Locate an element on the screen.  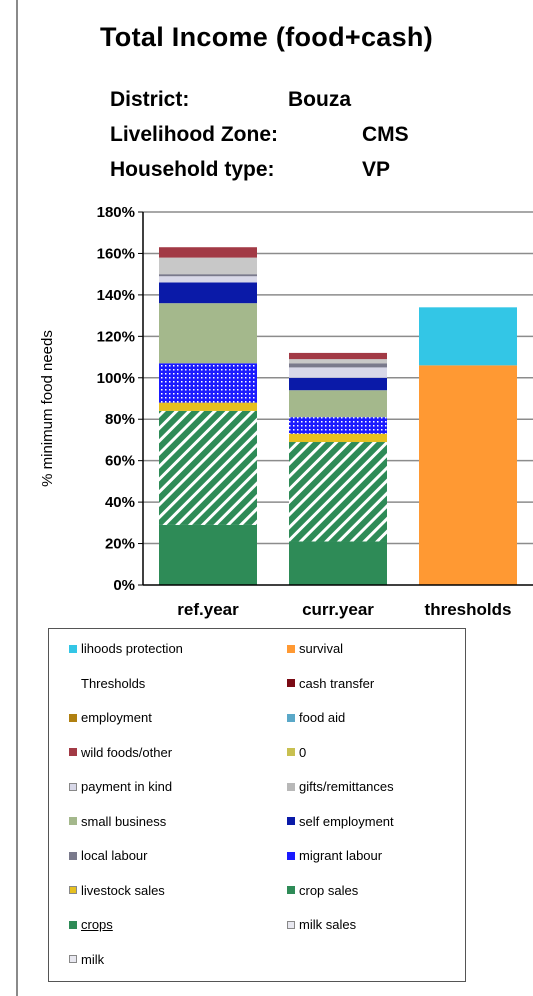
x-tick-label: thresholds is located at coordinates (468, 609).